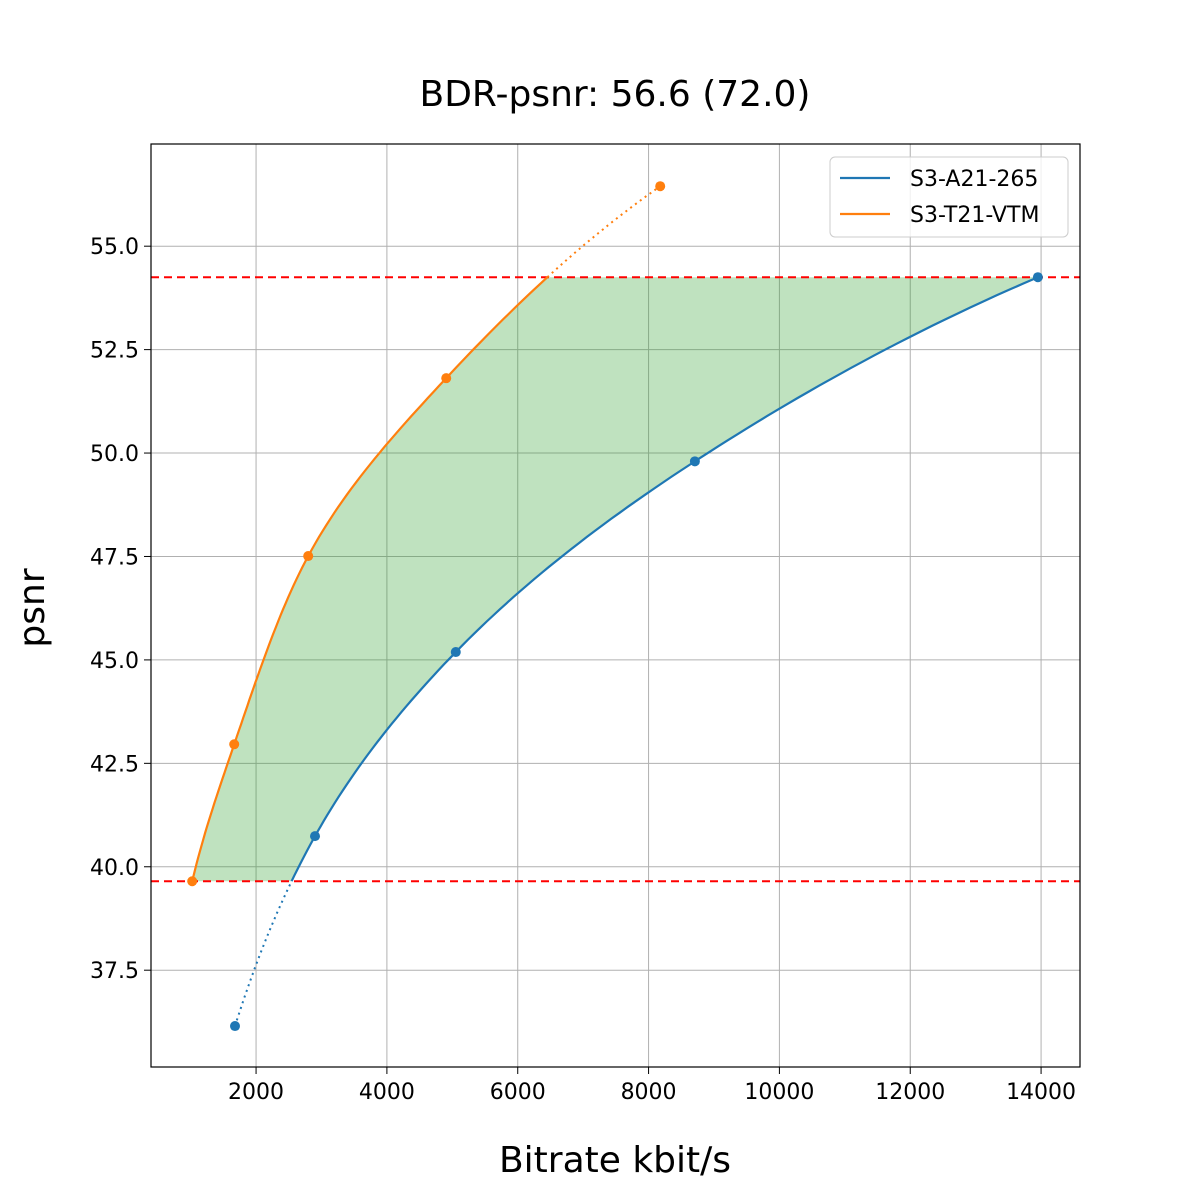 The image size is (1200, 1200). What do you see at coordinates (649, 1092) in the screenshot?
I see `x-tick-label: 8000` at bounding box center [649, 1092].